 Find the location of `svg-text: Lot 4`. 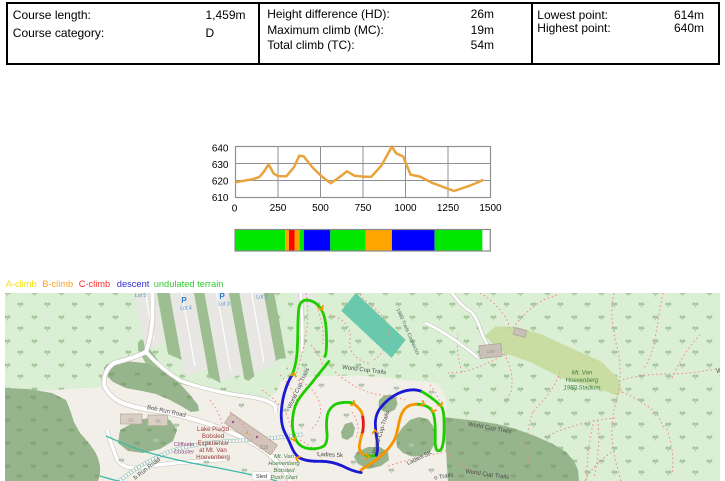

svg-text: Lot 4 is located at coordinates (186, 309).